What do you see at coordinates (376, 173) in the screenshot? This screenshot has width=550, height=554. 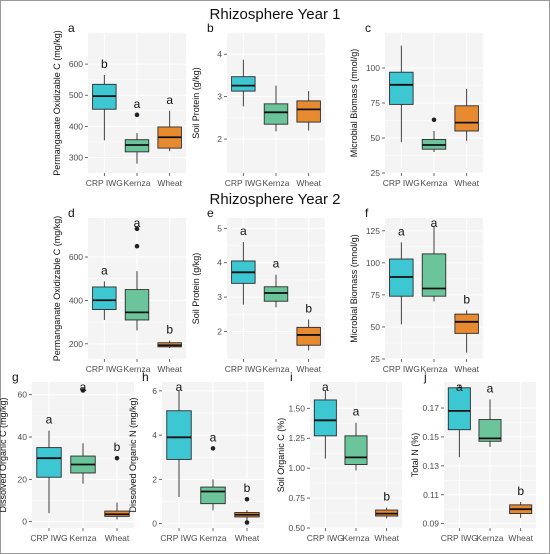 I see `y-tick-label: 25` at bounding box center [376, 173].